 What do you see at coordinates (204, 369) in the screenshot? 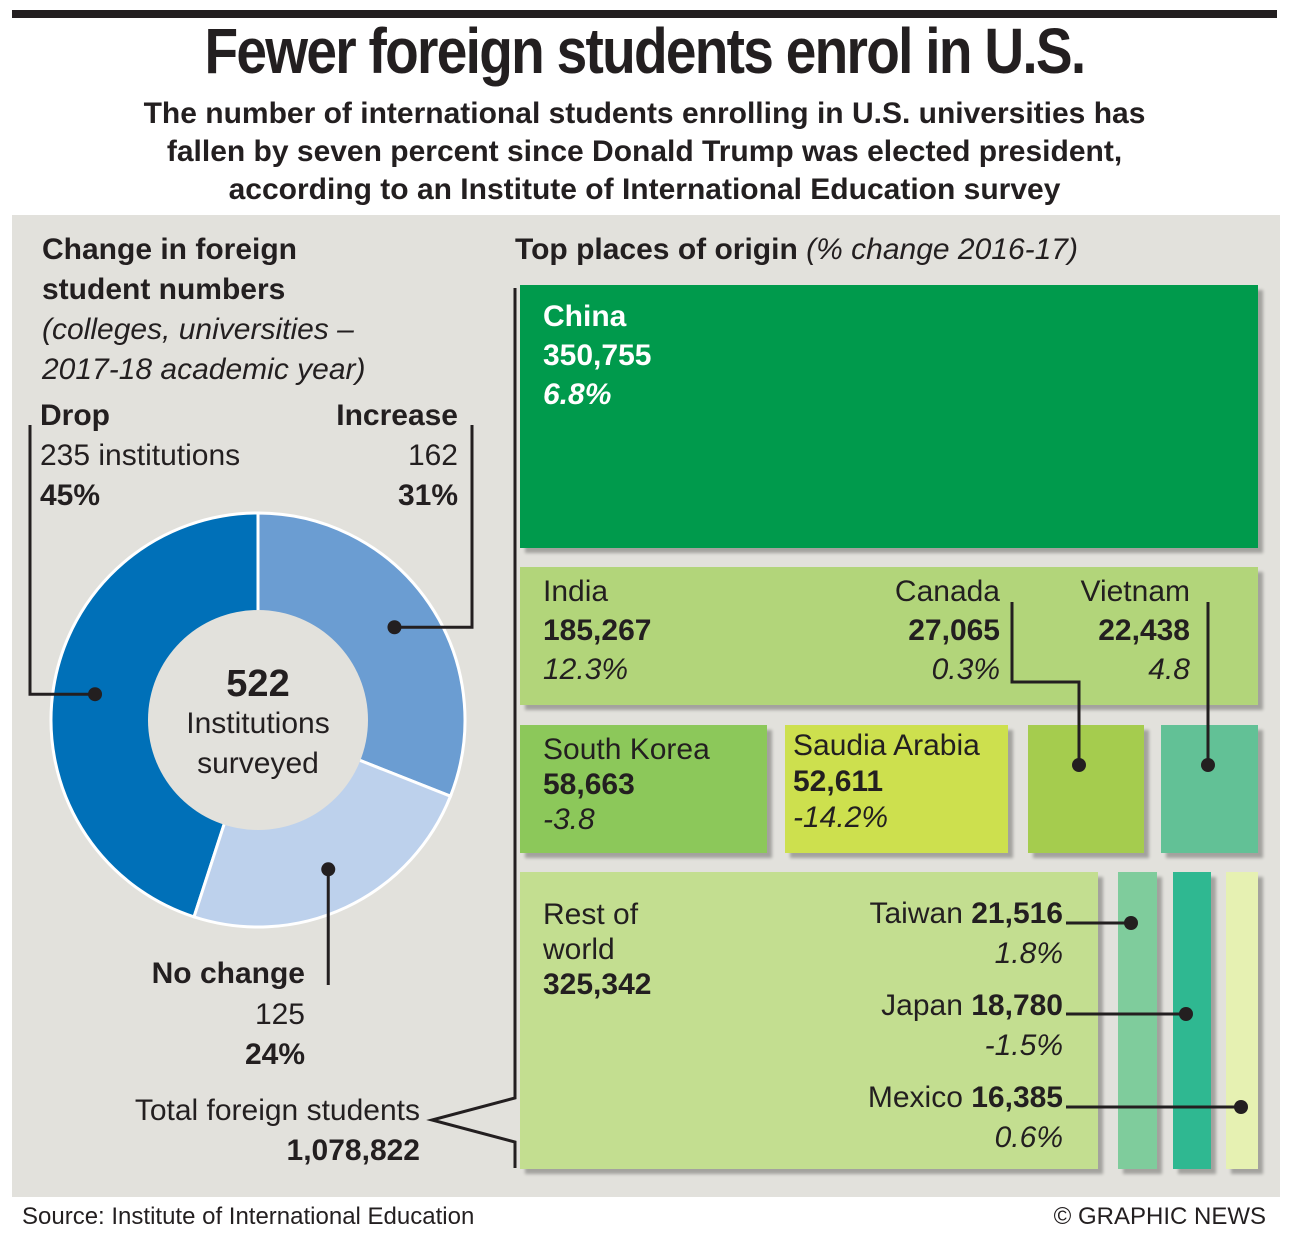
I see `left-note-line: 2017-18 academic year)` at bounding box center [204, 369].